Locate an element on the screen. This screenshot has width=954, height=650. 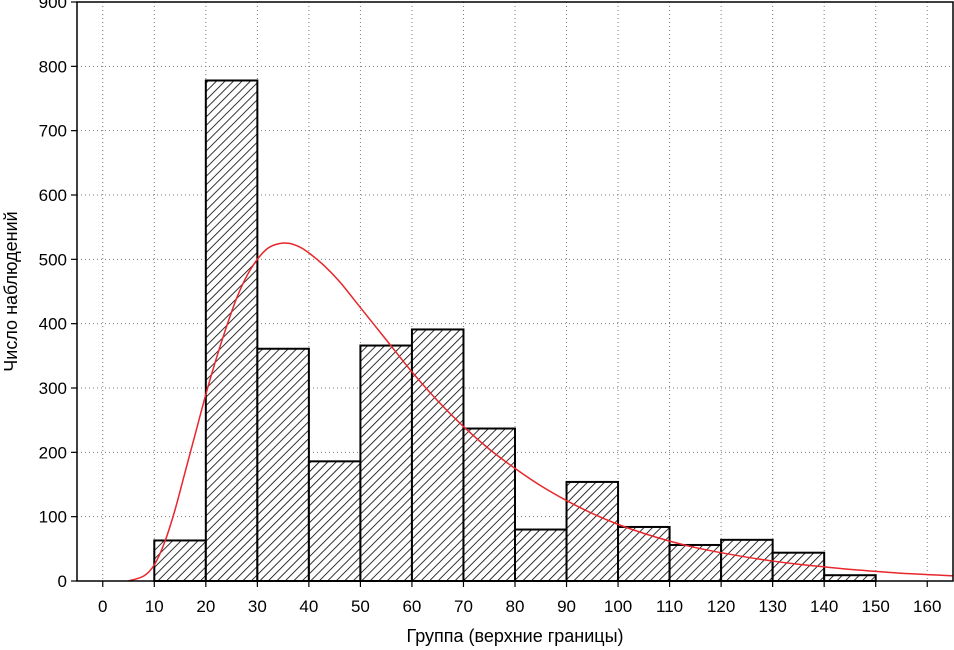
x-tick-label: 130 is located at coordinates (772, 606).